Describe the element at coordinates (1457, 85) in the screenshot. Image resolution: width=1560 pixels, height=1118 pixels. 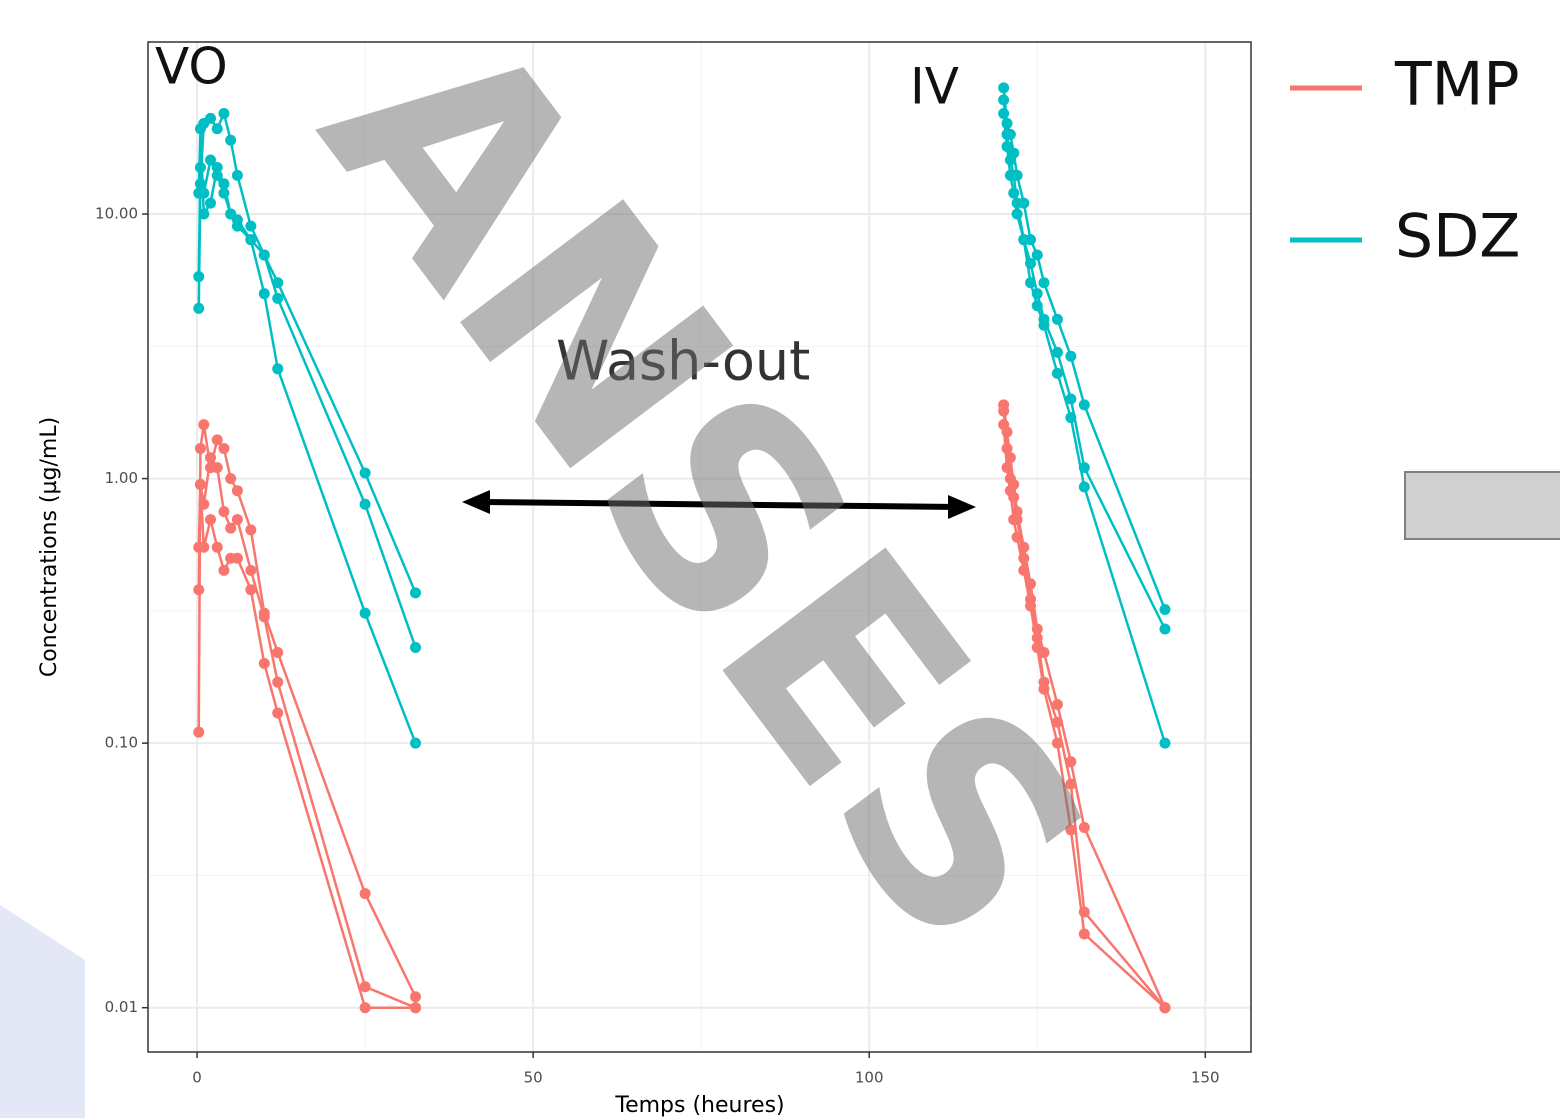
I see `legend-label: TMP` at that location.